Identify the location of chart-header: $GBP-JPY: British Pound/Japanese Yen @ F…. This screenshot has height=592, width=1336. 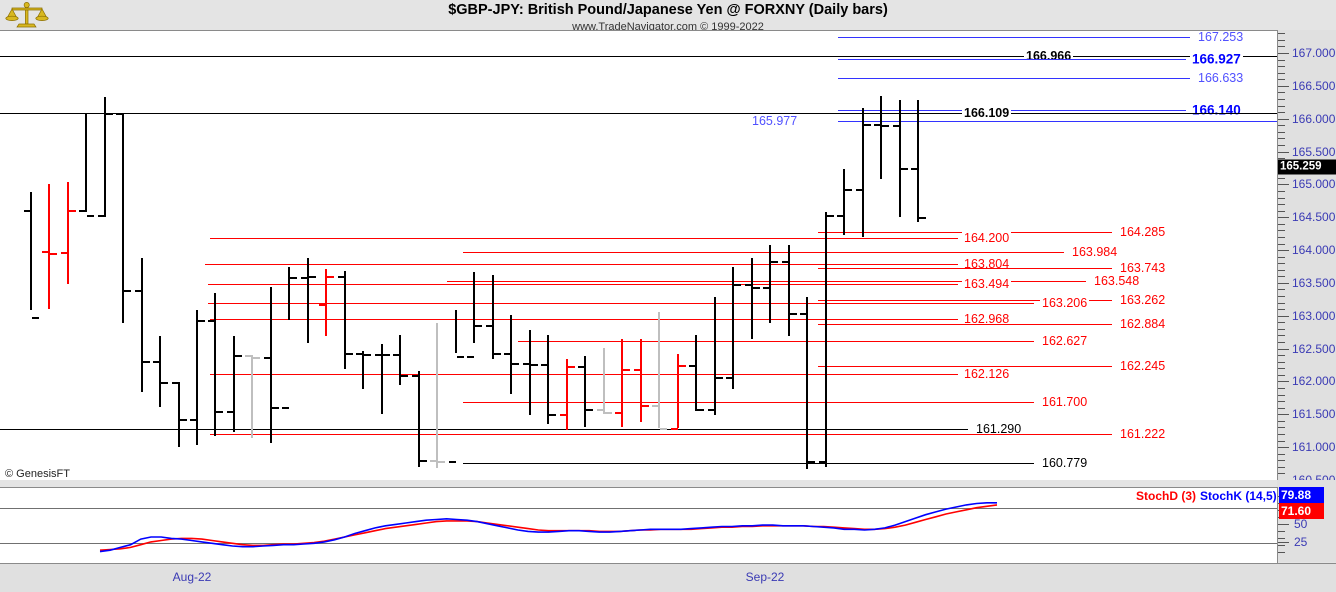
(668, 16).